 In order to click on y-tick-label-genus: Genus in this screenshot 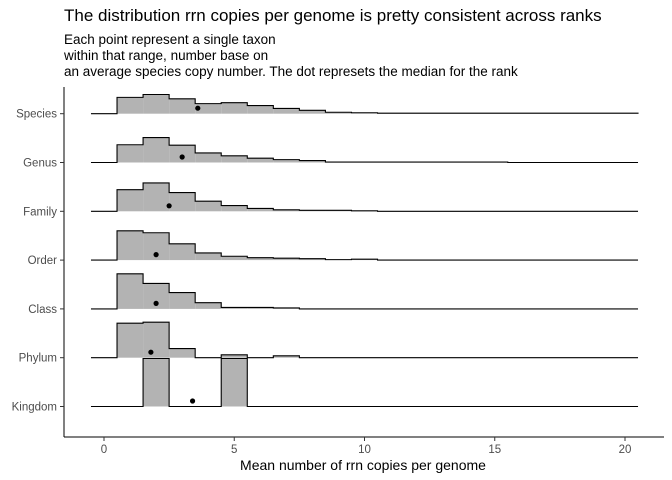, I will do `click(40, 164)`.